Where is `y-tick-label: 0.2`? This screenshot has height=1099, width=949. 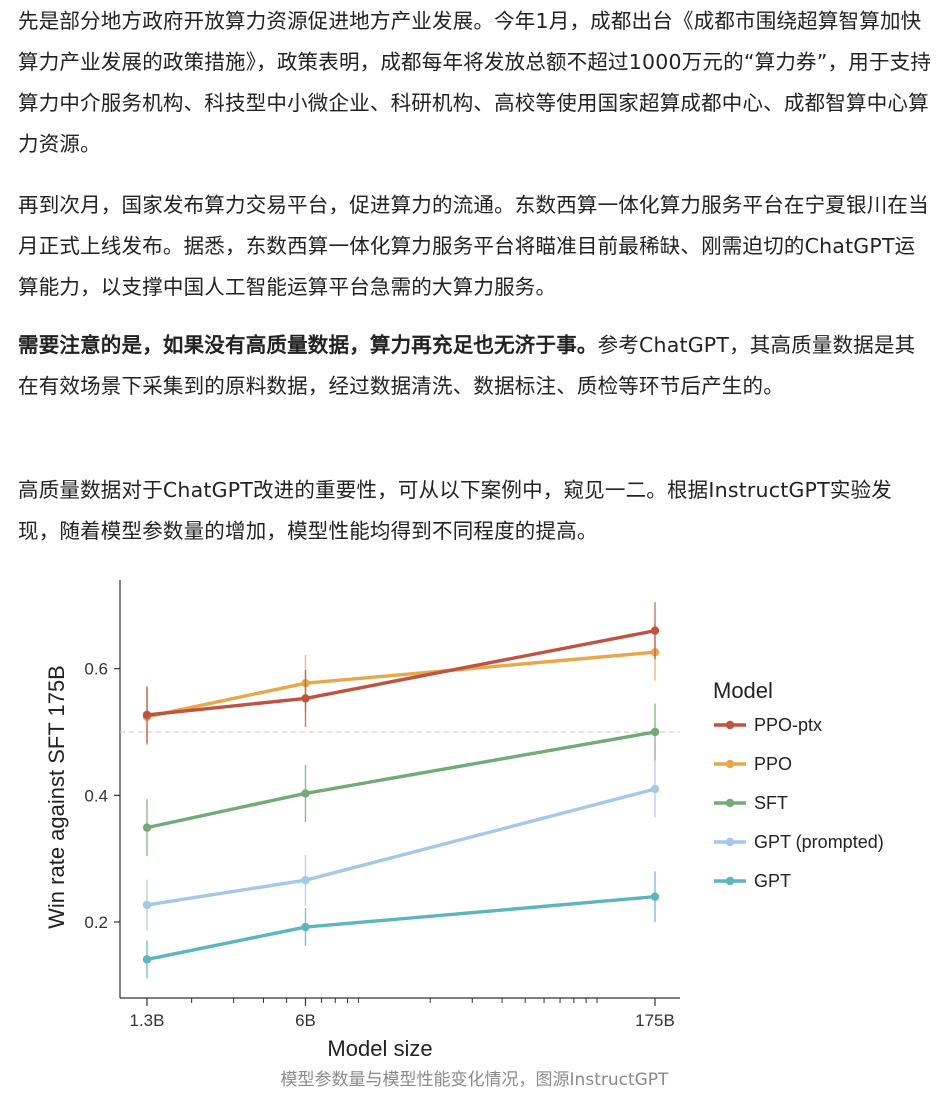 y-tick-label: 0.2 is located at coordinates (96, 922).